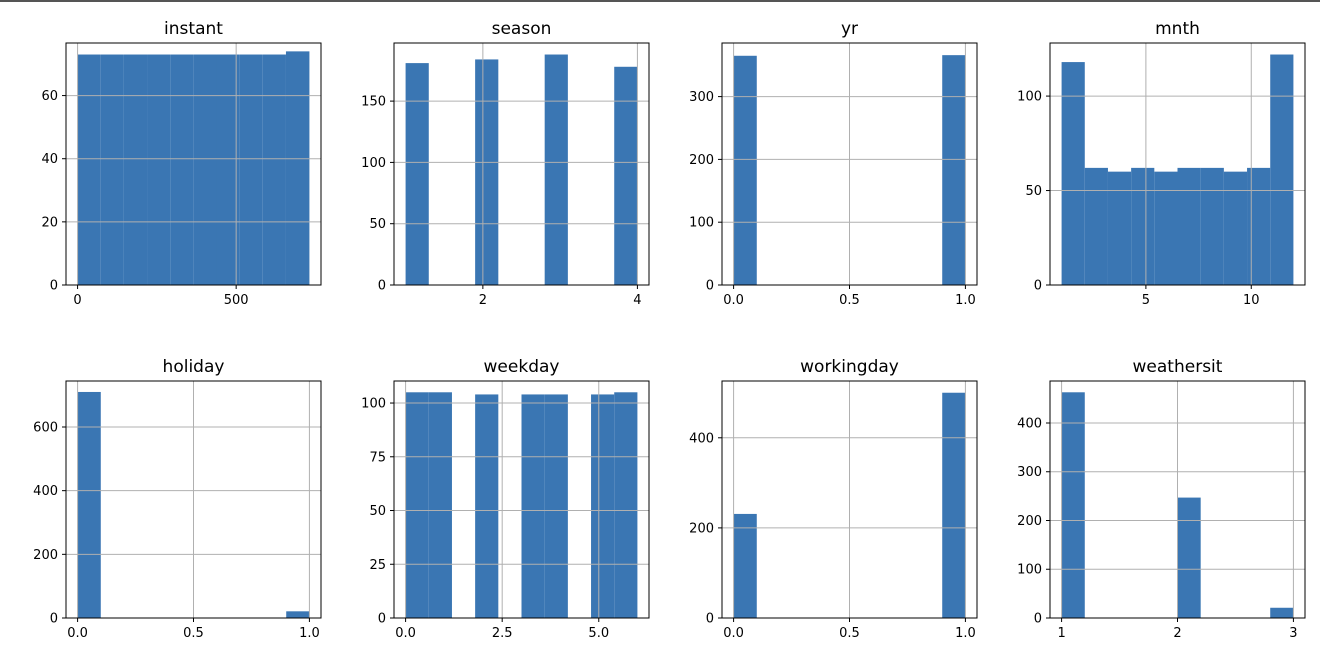  Describe the element at coordinates (1251, 300) in the screenshot. I see `x-tick-label: 10` at that location.